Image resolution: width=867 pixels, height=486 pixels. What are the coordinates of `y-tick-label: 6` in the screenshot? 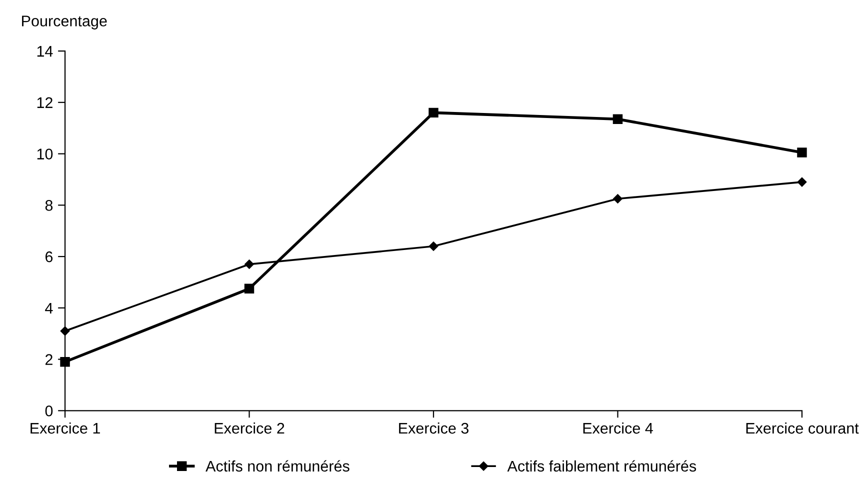 It's located at (49, 256).